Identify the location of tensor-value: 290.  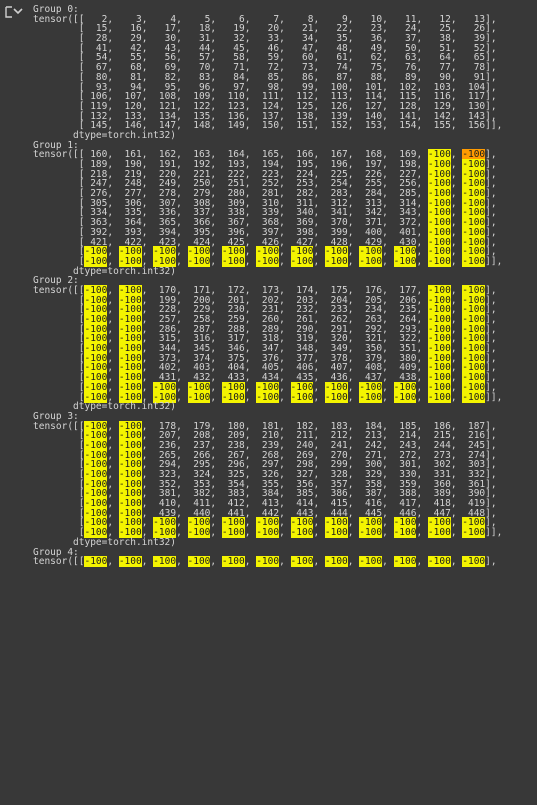
(302, 329).